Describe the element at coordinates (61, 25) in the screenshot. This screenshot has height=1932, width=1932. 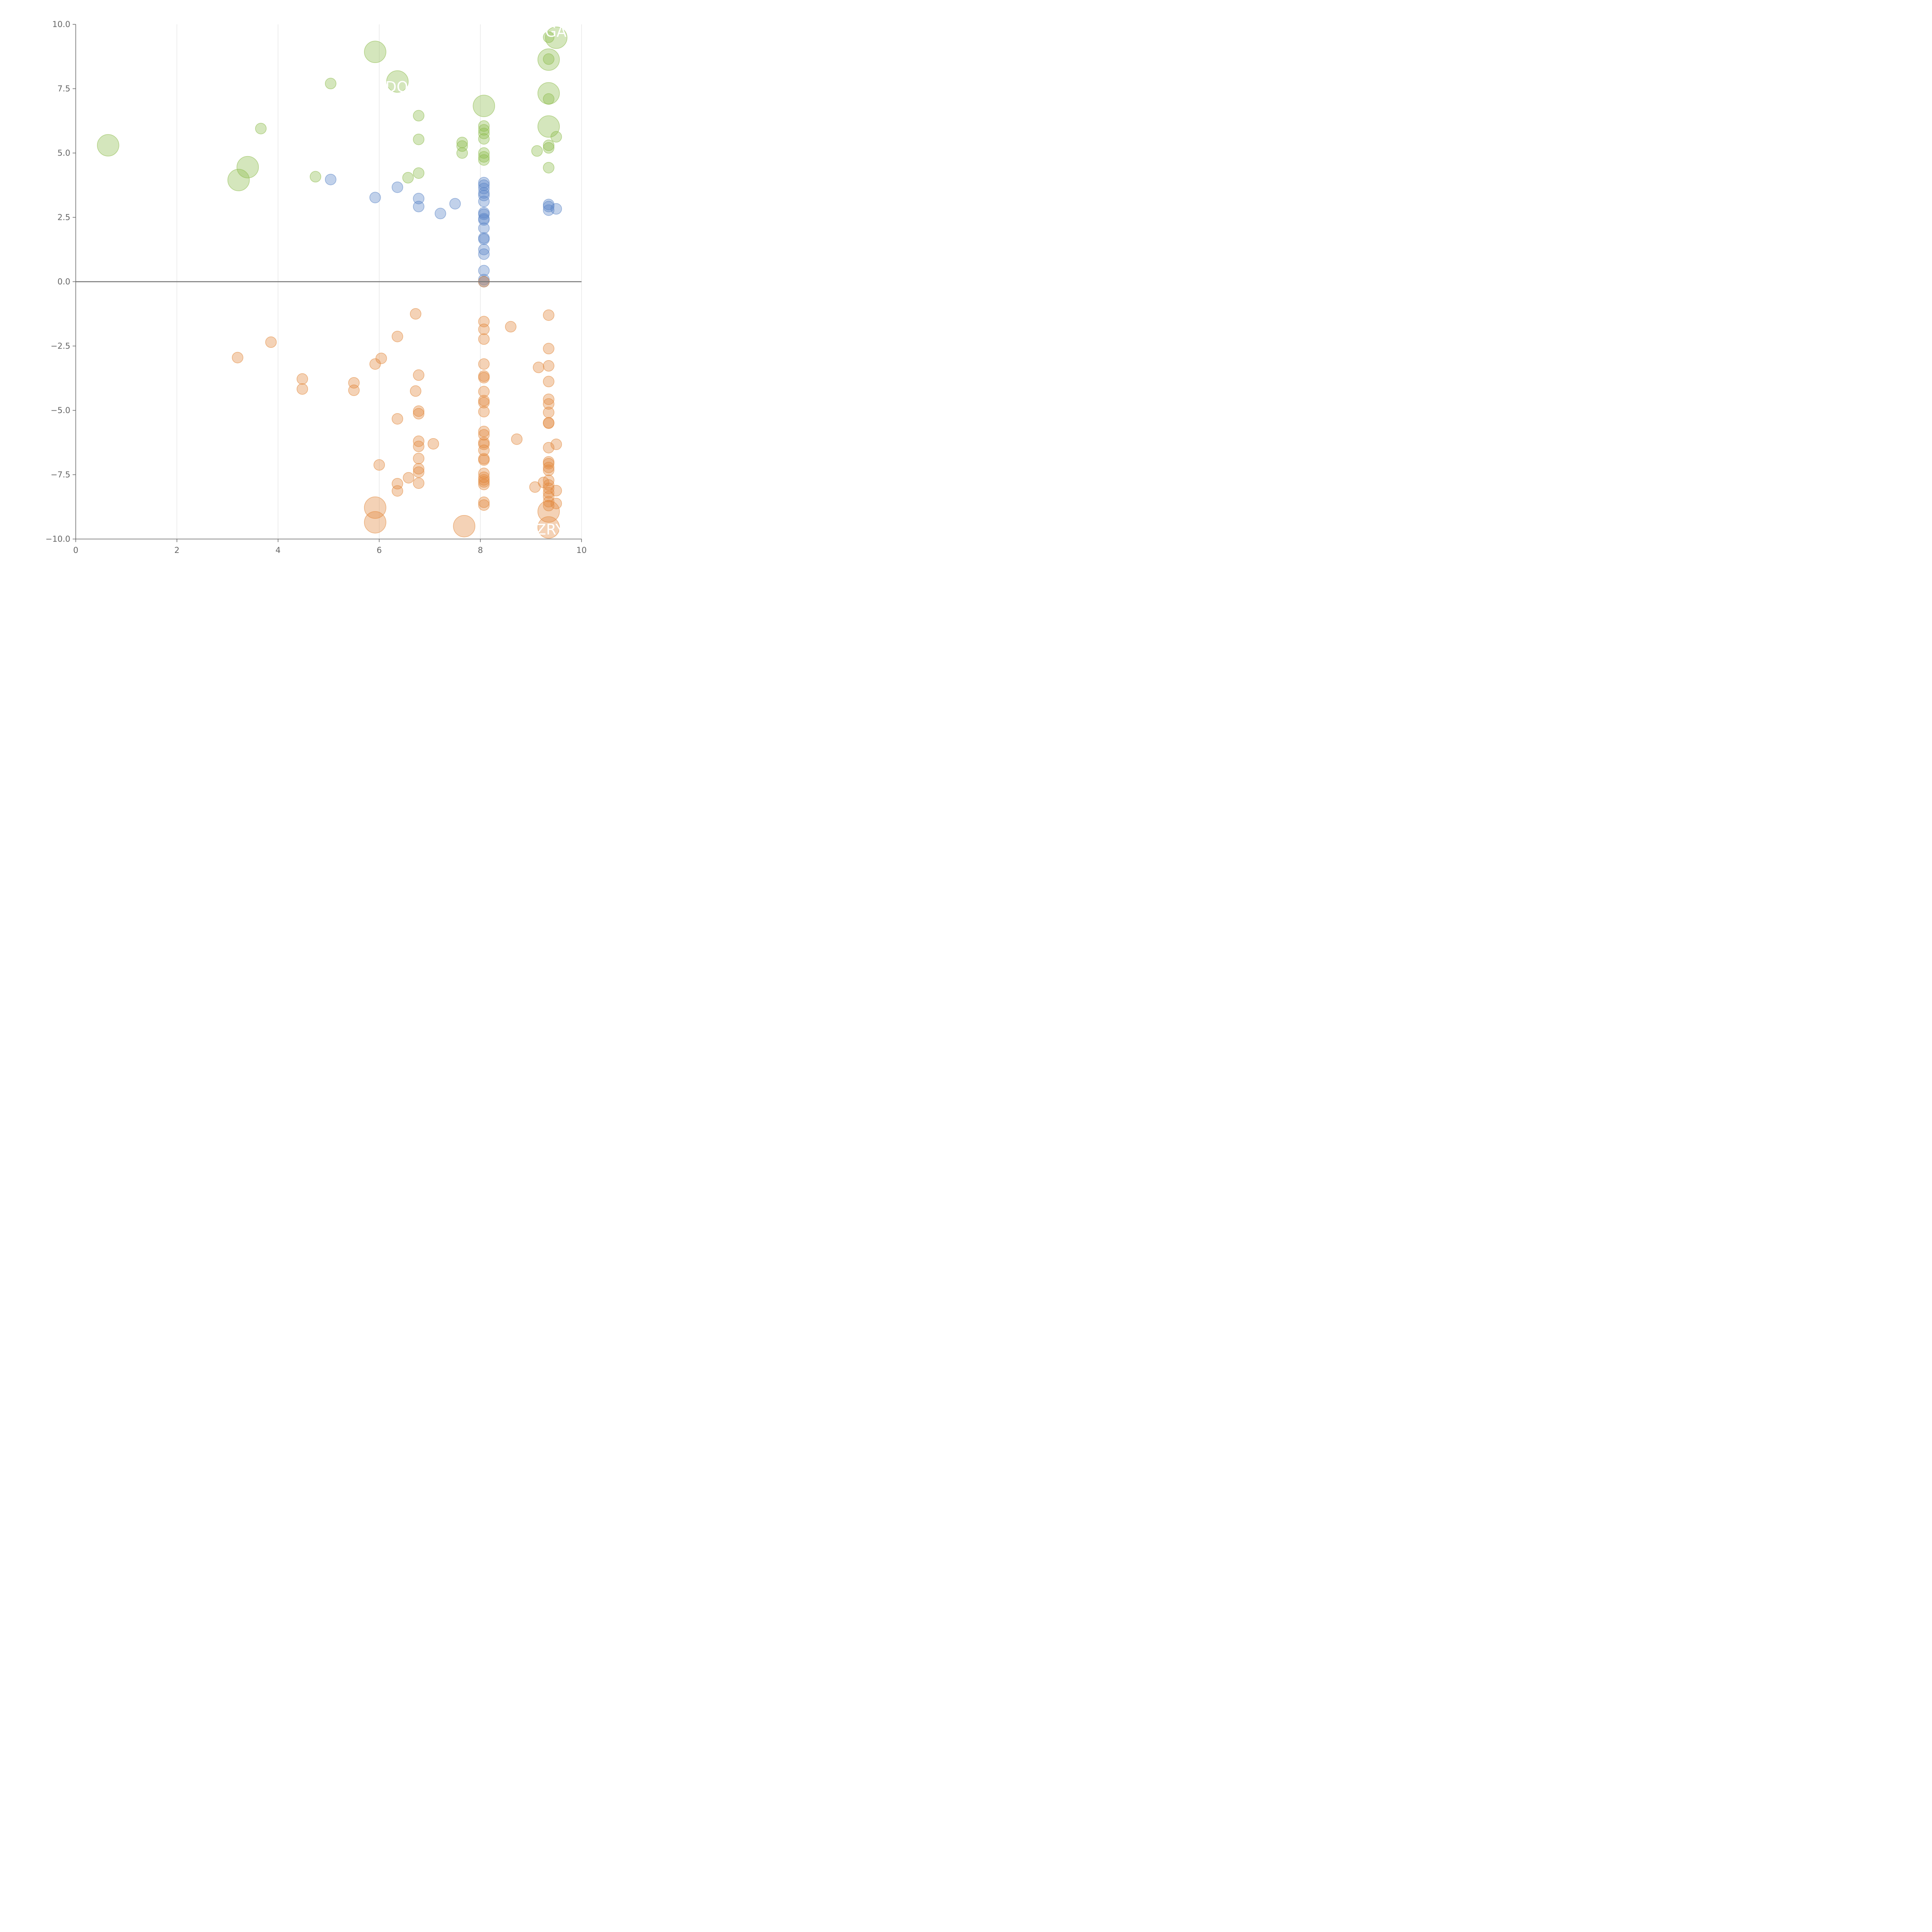
I see `y-tick-label: 10.0` at that location.